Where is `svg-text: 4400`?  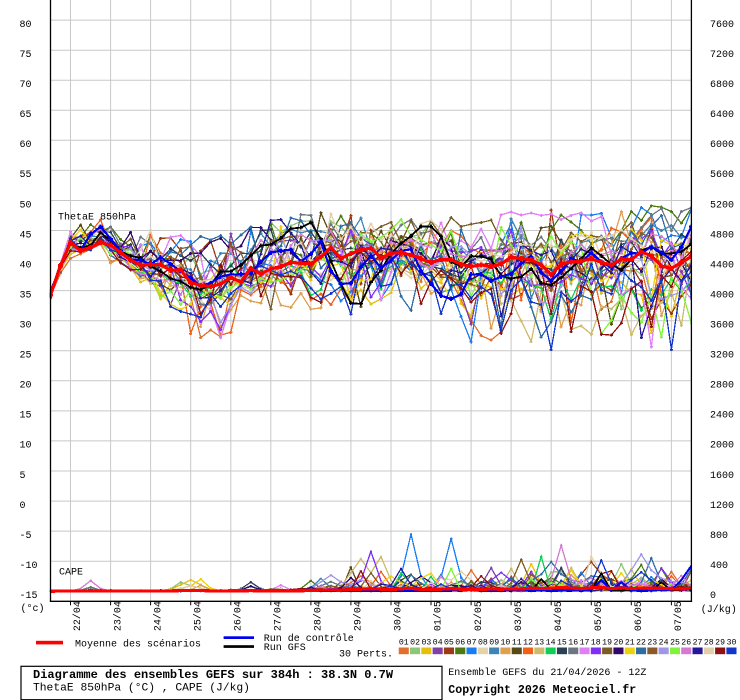
svg-text: 4400 is located at coordinates (722, 265).